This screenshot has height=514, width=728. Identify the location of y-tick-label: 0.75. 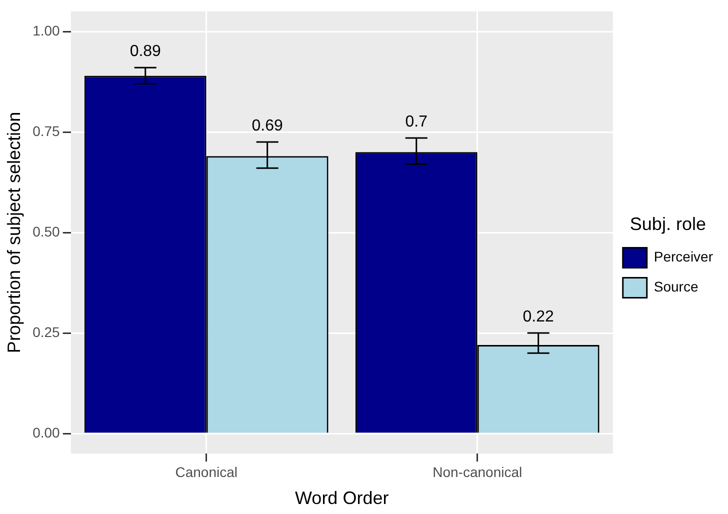
(46, 130).